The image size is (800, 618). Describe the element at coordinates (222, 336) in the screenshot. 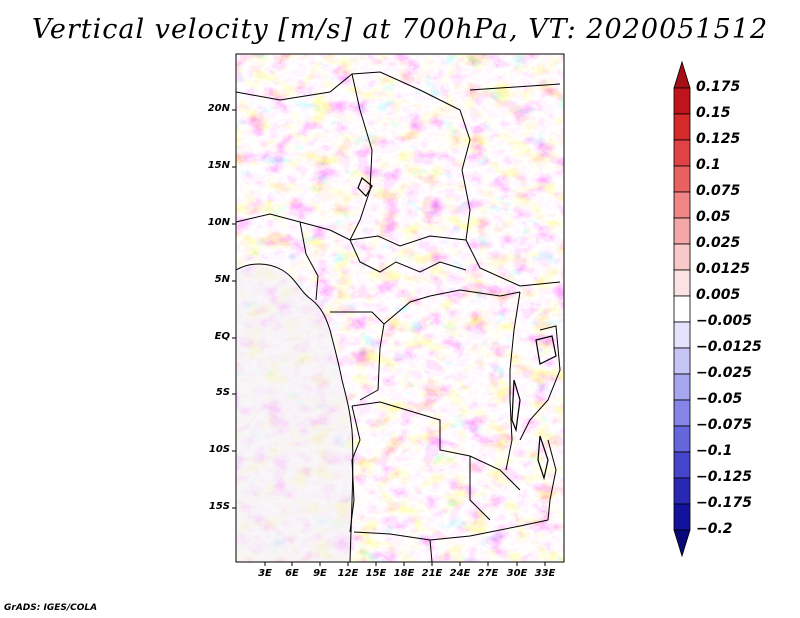

I see `latitude-label: EQ` at that location.